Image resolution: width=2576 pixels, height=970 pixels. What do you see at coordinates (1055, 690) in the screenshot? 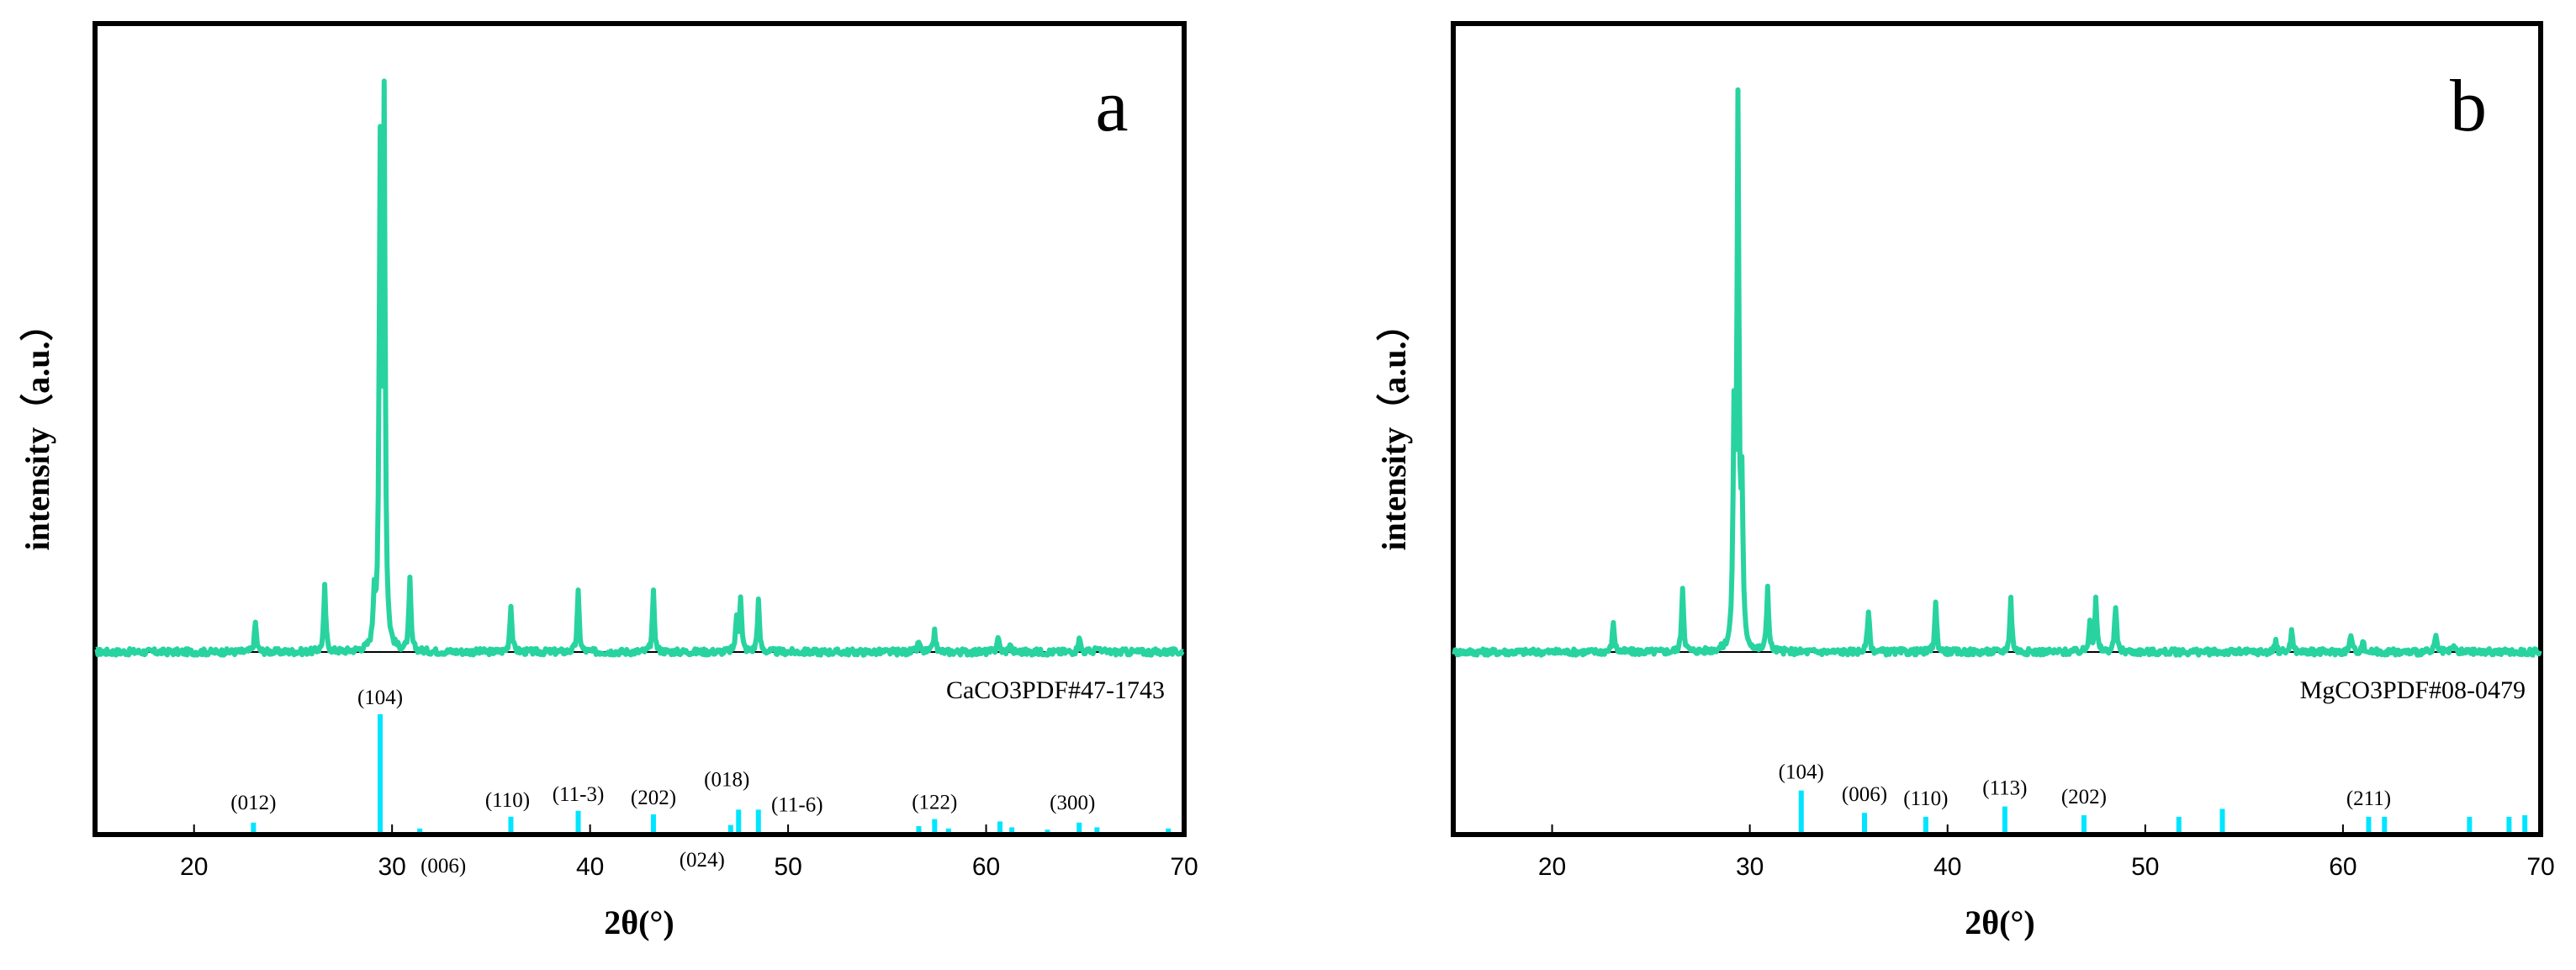
I see `reference-label: CaCO3PDF#47-1743` at bounding box center [1055, 690].